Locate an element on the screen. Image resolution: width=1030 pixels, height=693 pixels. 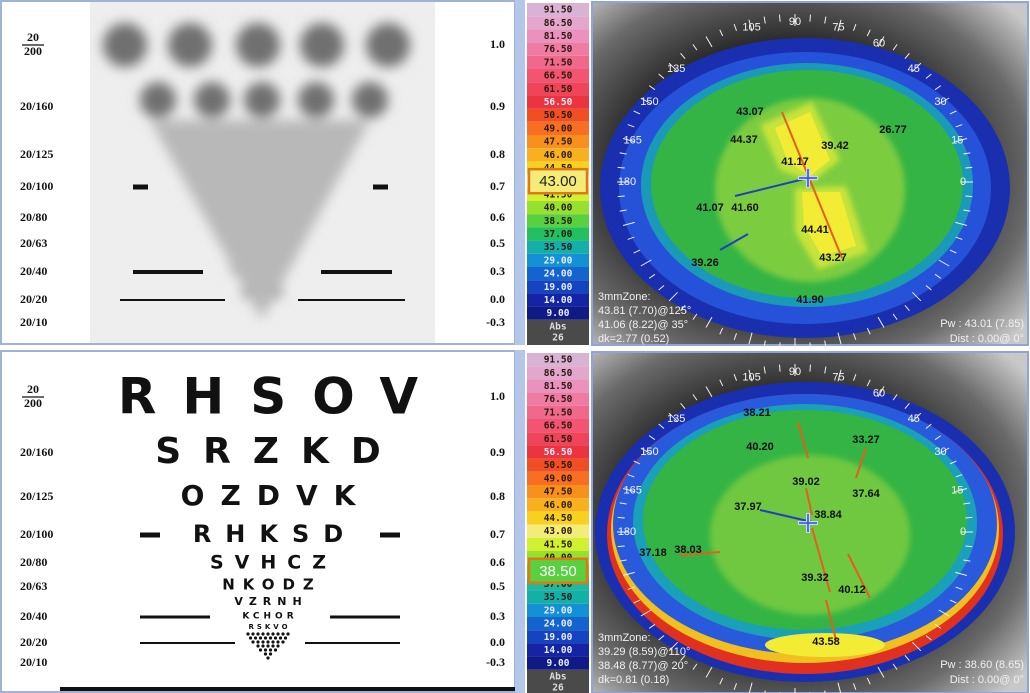
reading: 38.84 is located at coordinates (828, 515).